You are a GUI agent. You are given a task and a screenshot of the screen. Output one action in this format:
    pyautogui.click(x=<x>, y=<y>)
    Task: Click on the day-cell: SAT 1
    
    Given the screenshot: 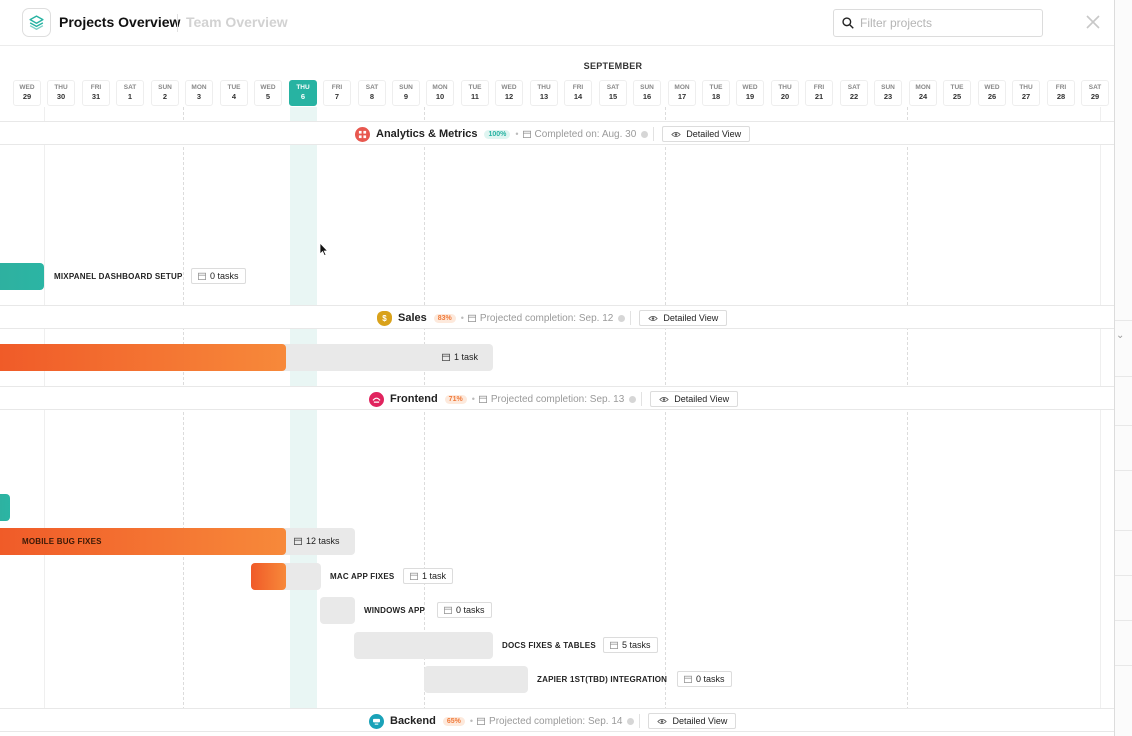 What is the action you would take?
    pyautogui.click(x=130, y=93)
    